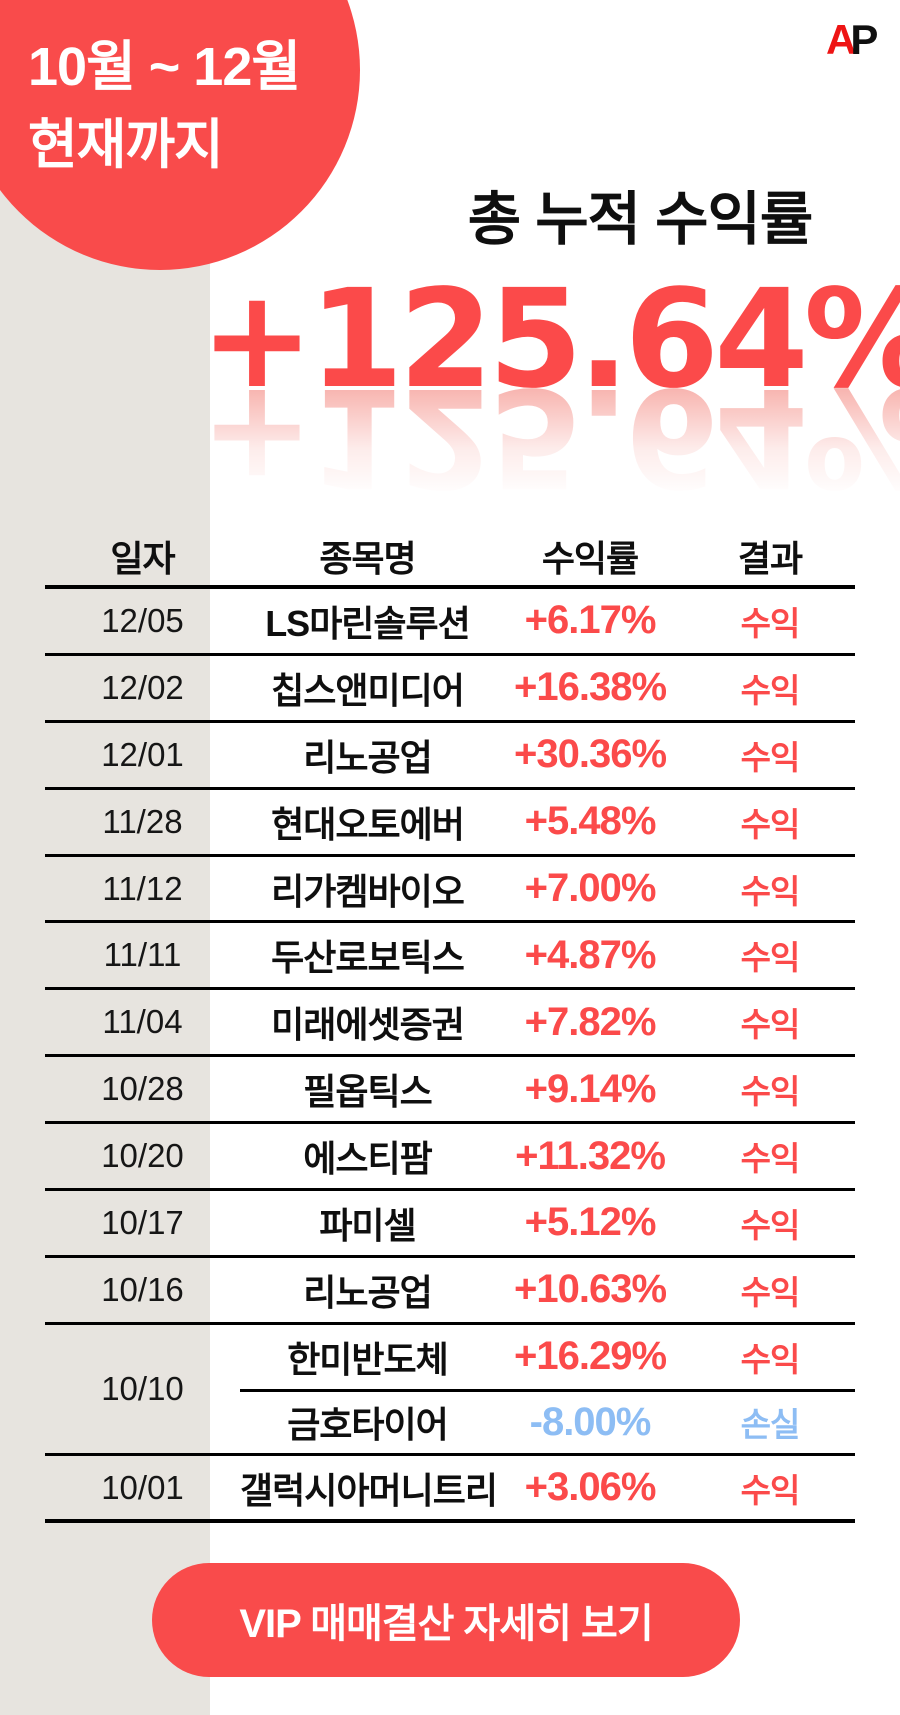 This screenshot has width=900, height=1715. Describe the element at coordinates (770, 1425) in the screenshot. I see `result-cell: 손실` at that location.